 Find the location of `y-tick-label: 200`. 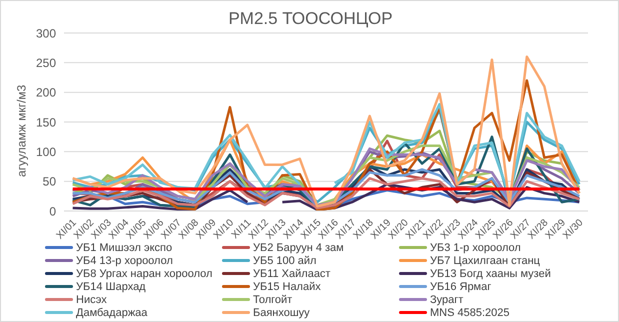

y-tick-label: 200 is located at coordinates (46, 93).